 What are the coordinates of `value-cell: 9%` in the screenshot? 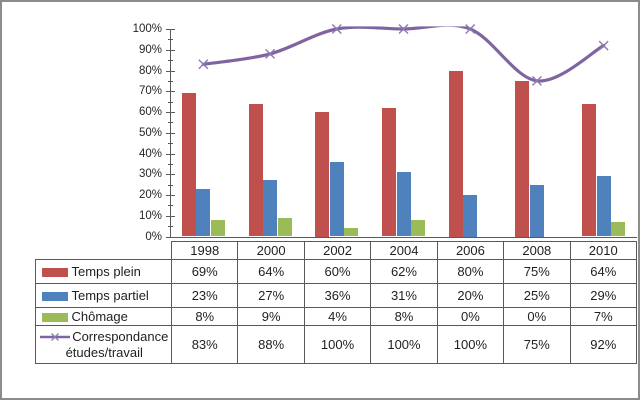 It's located at (271, 316).